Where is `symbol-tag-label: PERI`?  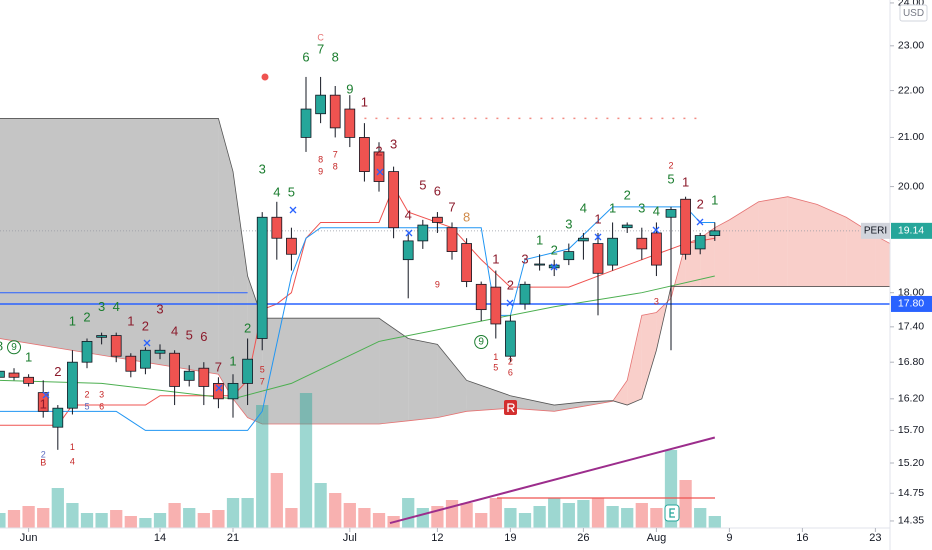
symbol-tag-label: PERI is located at coordinates (875, 230).